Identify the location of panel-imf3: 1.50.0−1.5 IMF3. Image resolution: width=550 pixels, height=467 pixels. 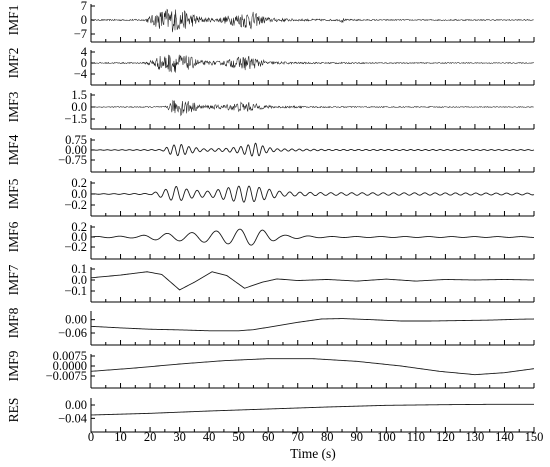
(270, 109).